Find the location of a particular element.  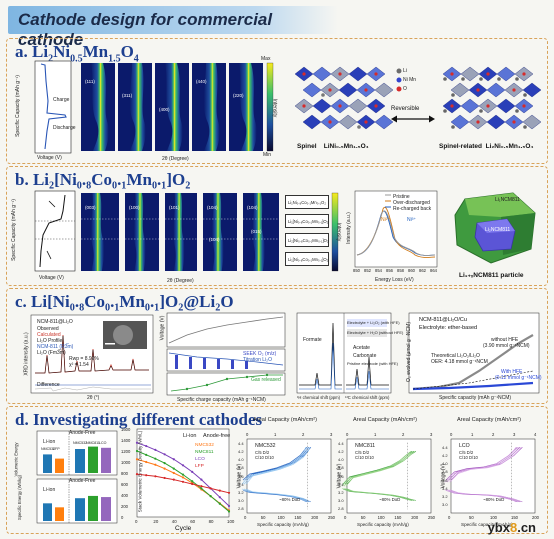

b-peak-label-7: (015) is located at coordinates (256, 231).